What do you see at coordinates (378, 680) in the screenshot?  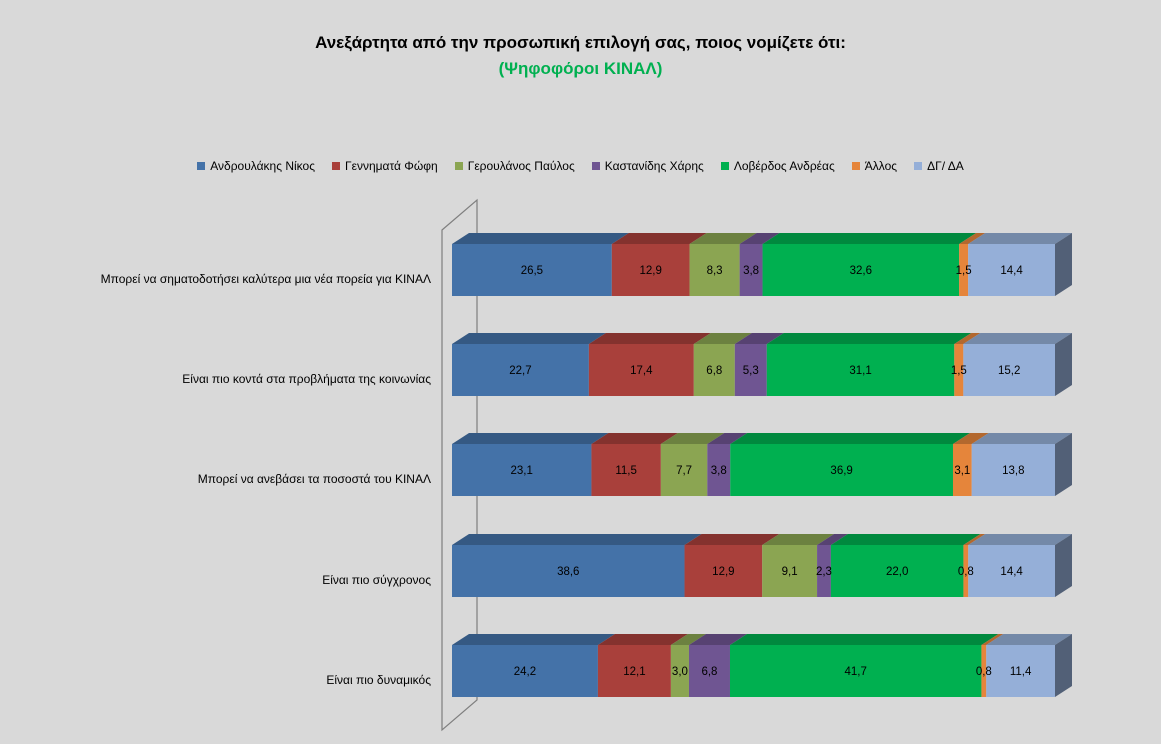 I see `category-label: Είναι πιο δυναμικός` at bounding box center [378, 680].